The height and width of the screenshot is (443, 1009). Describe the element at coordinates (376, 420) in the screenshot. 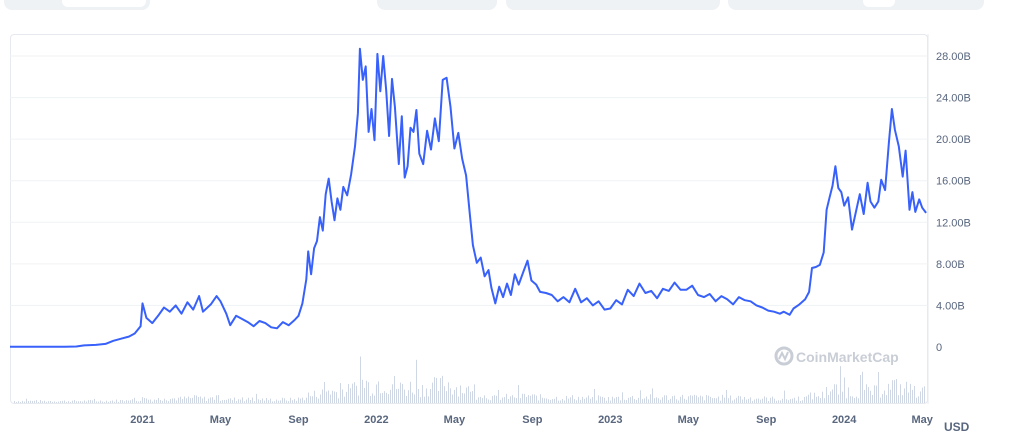

I see `x-tick-label: 2022` at that location.